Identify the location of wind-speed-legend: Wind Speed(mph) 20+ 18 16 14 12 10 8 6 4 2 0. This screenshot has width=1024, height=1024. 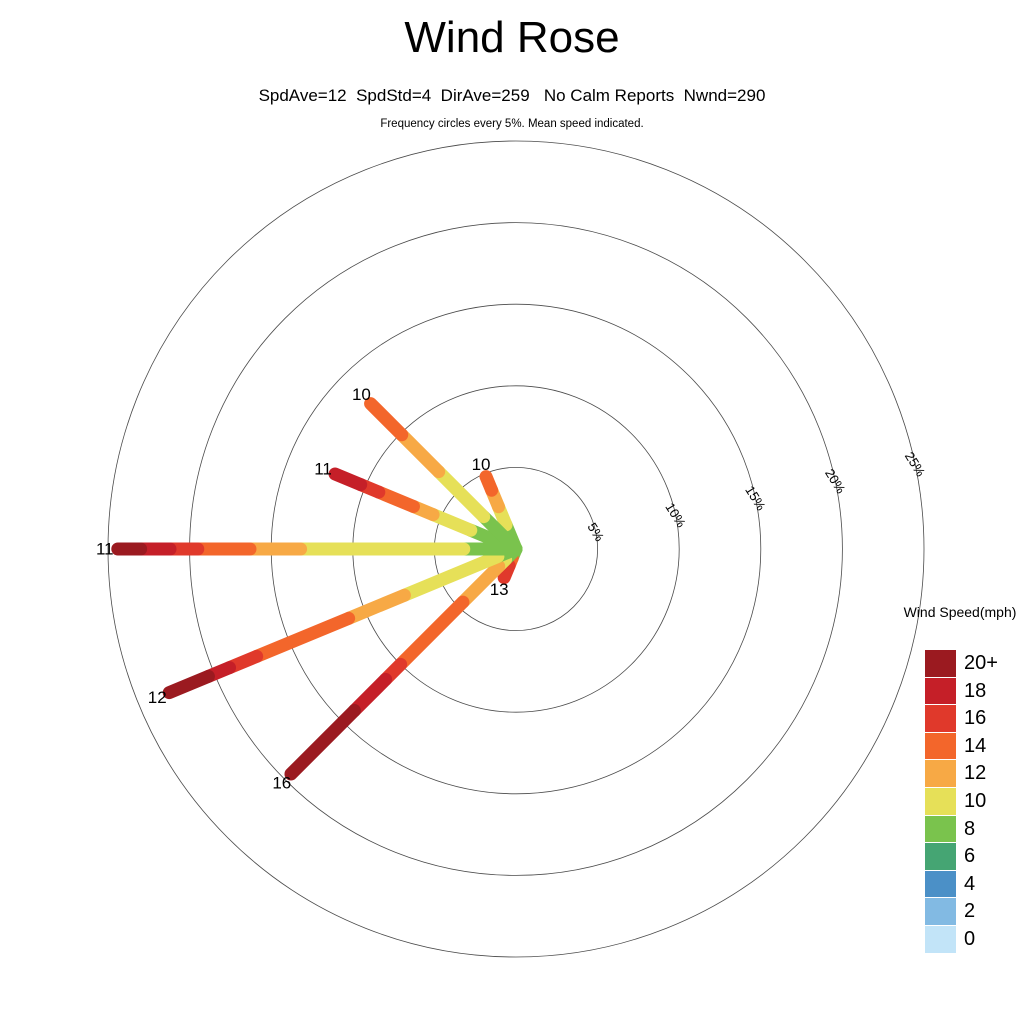
(952, 779).